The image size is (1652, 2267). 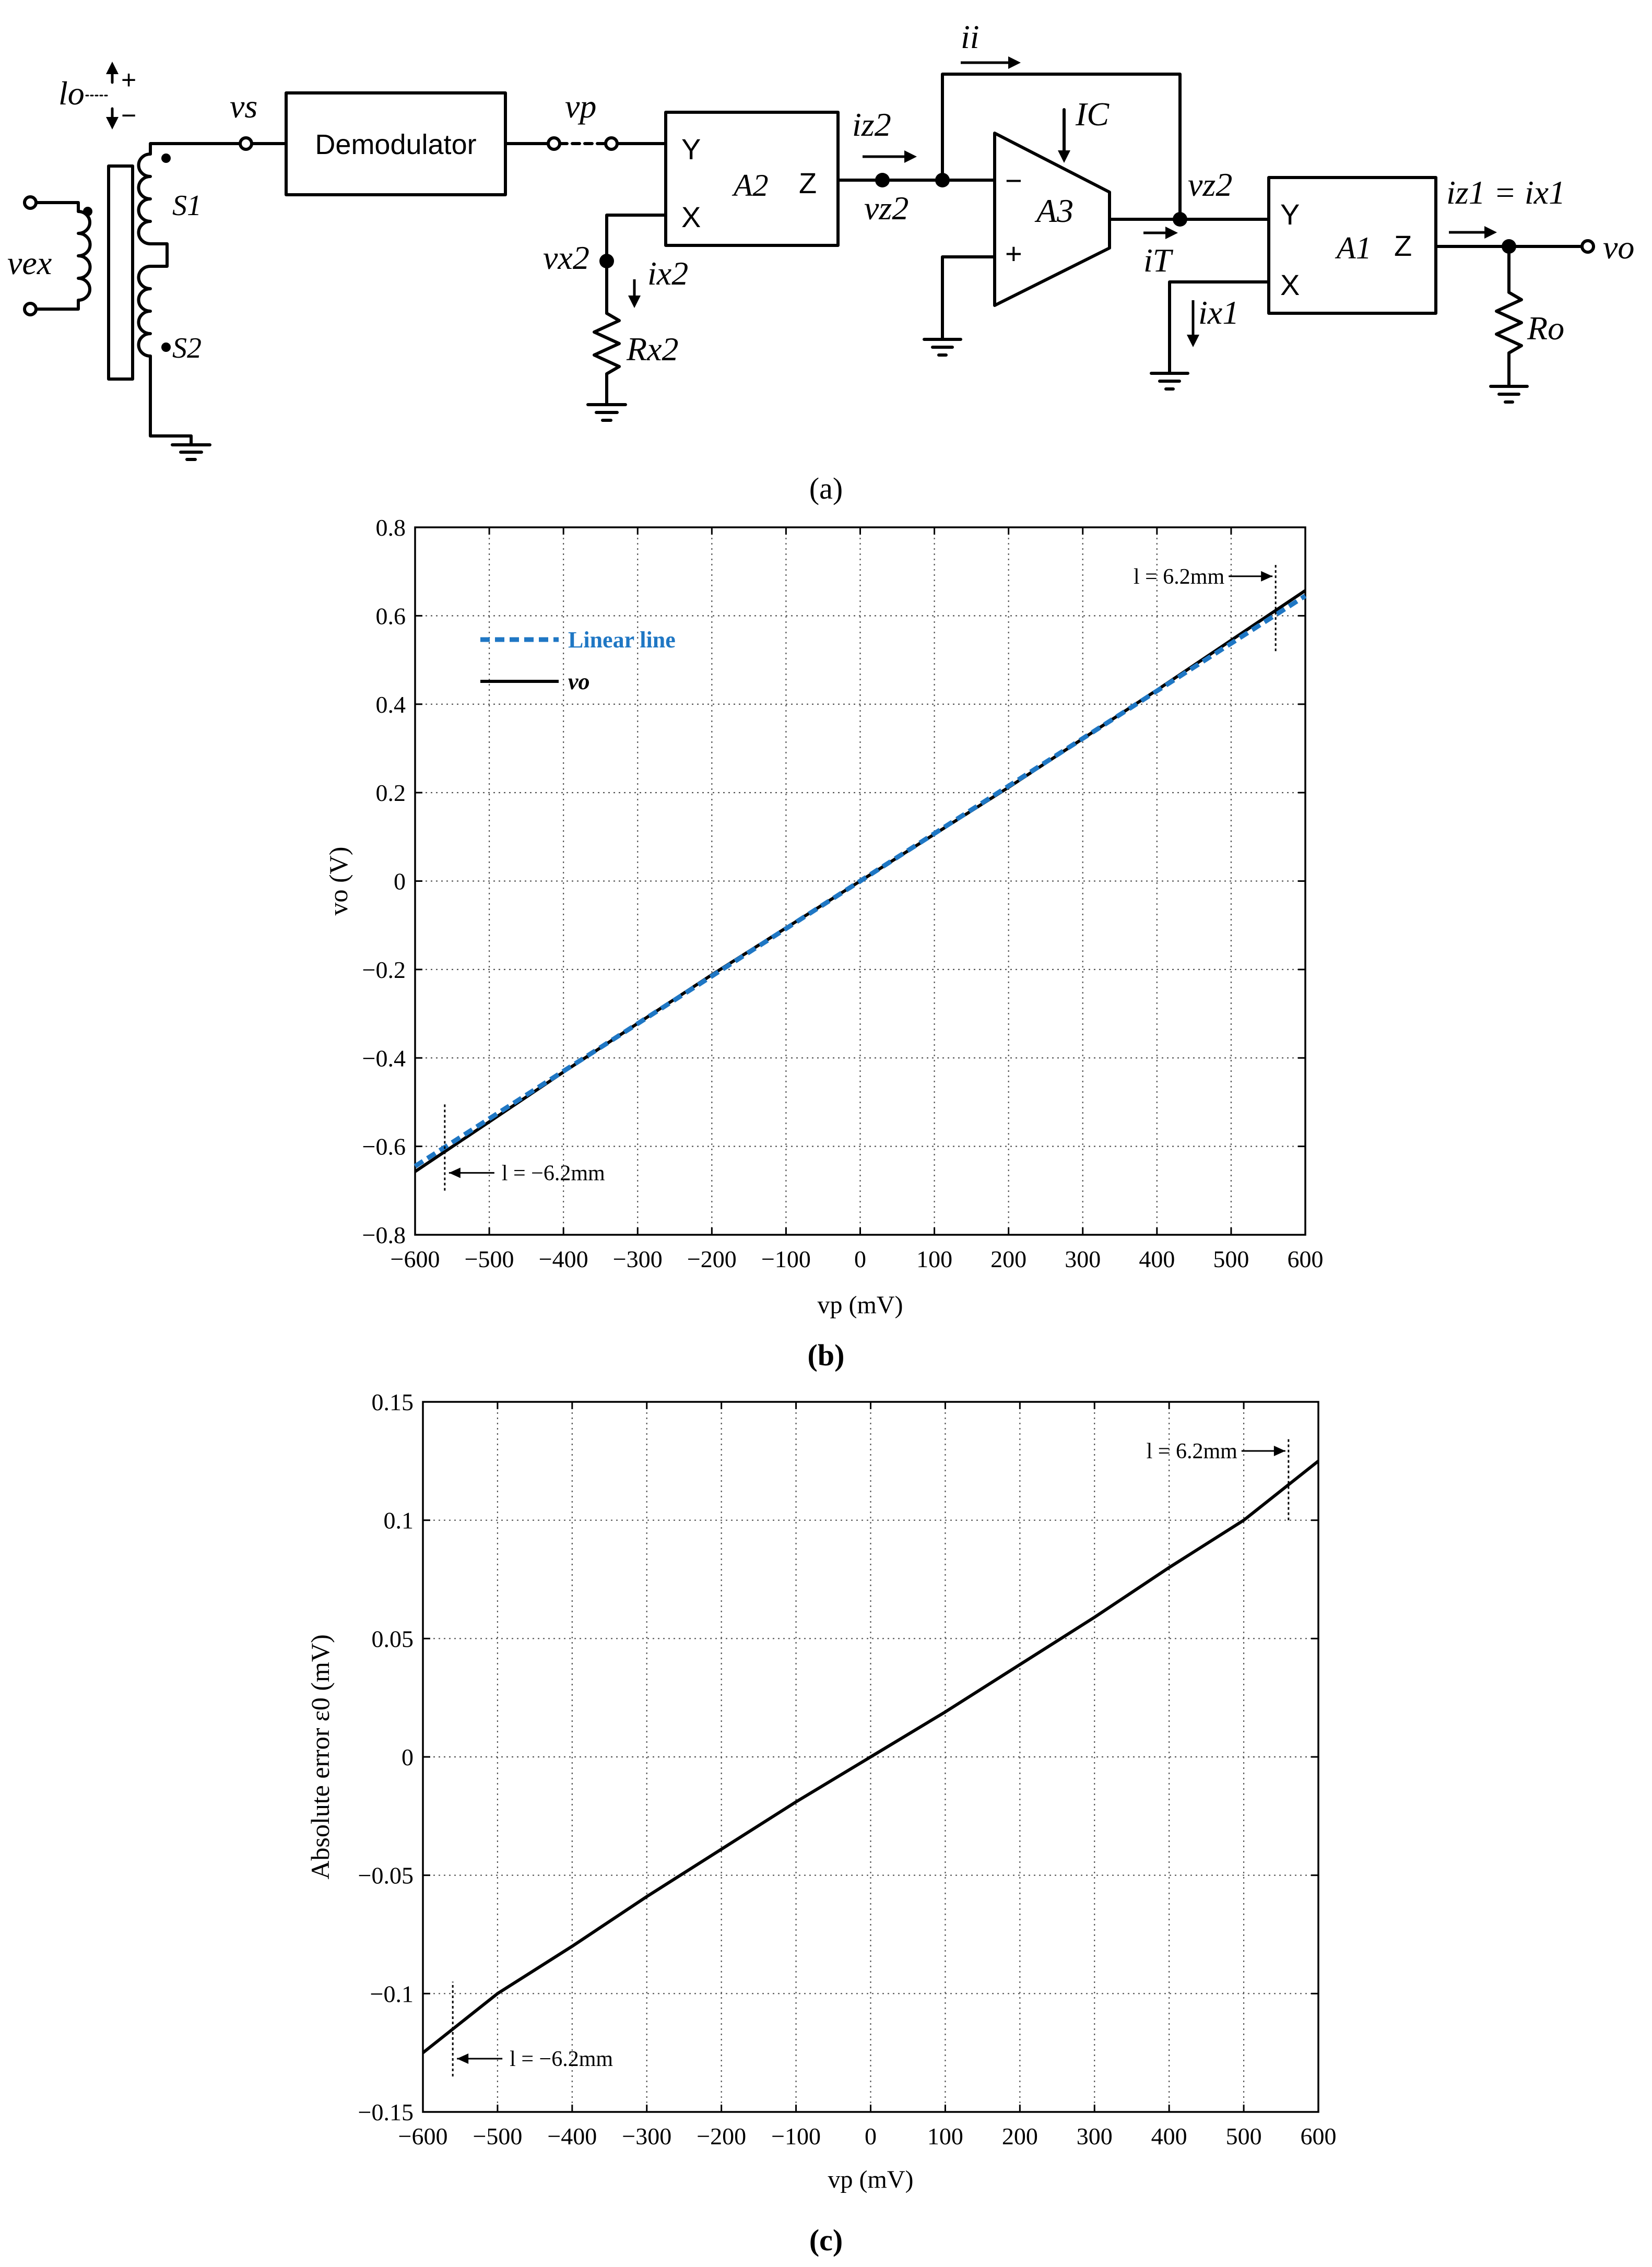 I want to click on a1-label: A1, so click(x=1353, y=248).